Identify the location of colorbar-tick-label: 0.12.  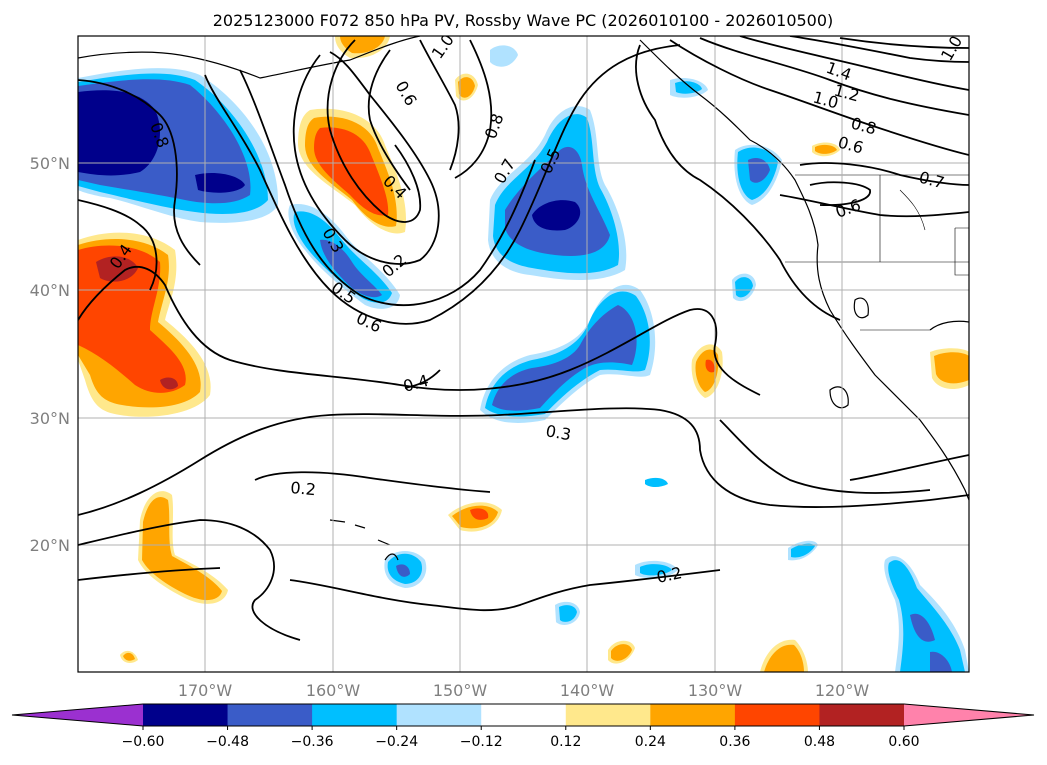
(565, 742).